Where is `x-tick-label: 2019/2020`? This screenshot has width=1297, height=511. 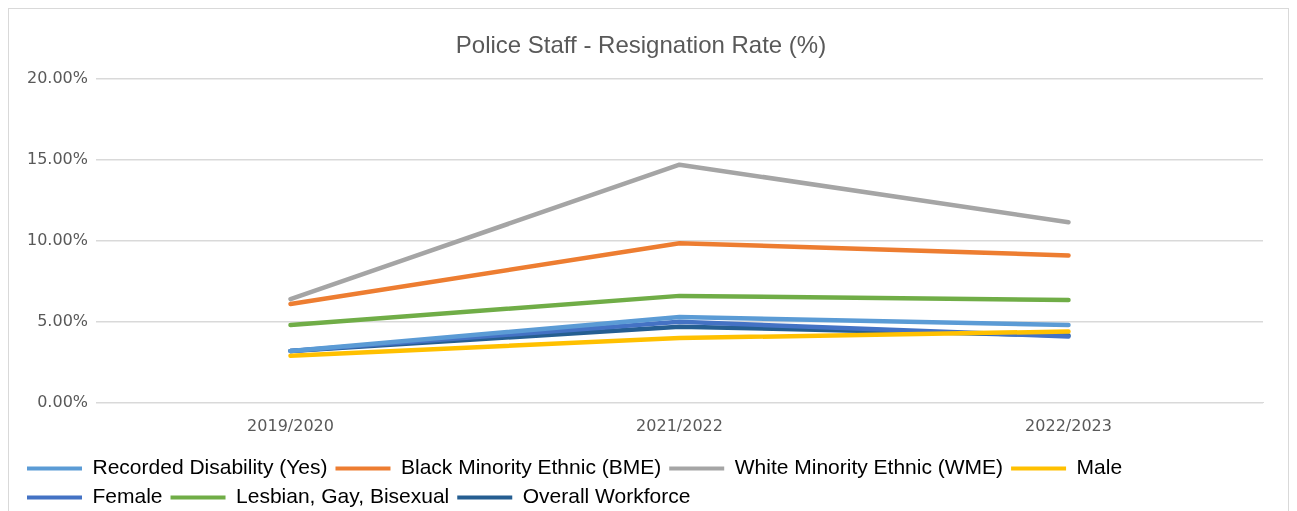
x-tick-label: 2019/2020 is located at coordinates (290, 425).